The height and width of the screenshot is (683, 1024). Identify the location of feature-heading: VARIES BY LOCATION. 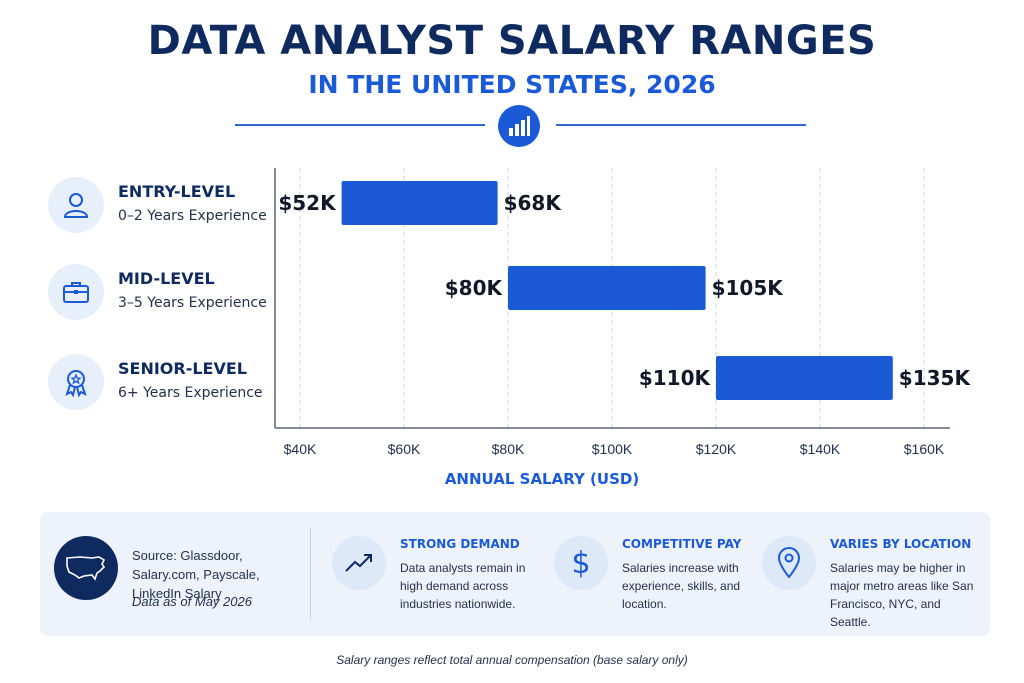
(901, 544).